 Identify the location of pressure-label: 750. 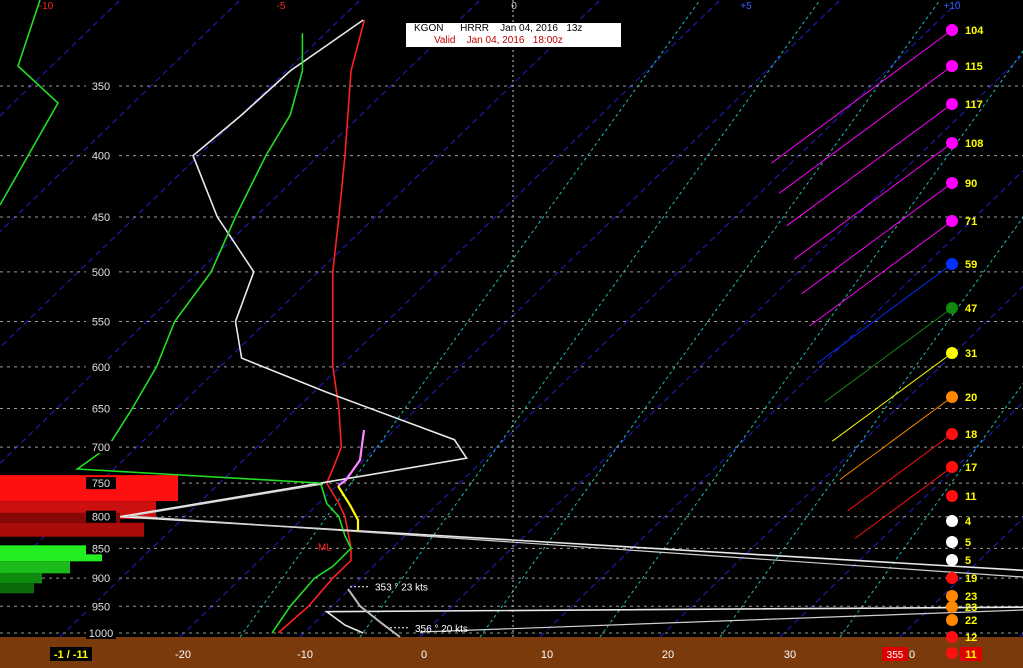
(101, 484).